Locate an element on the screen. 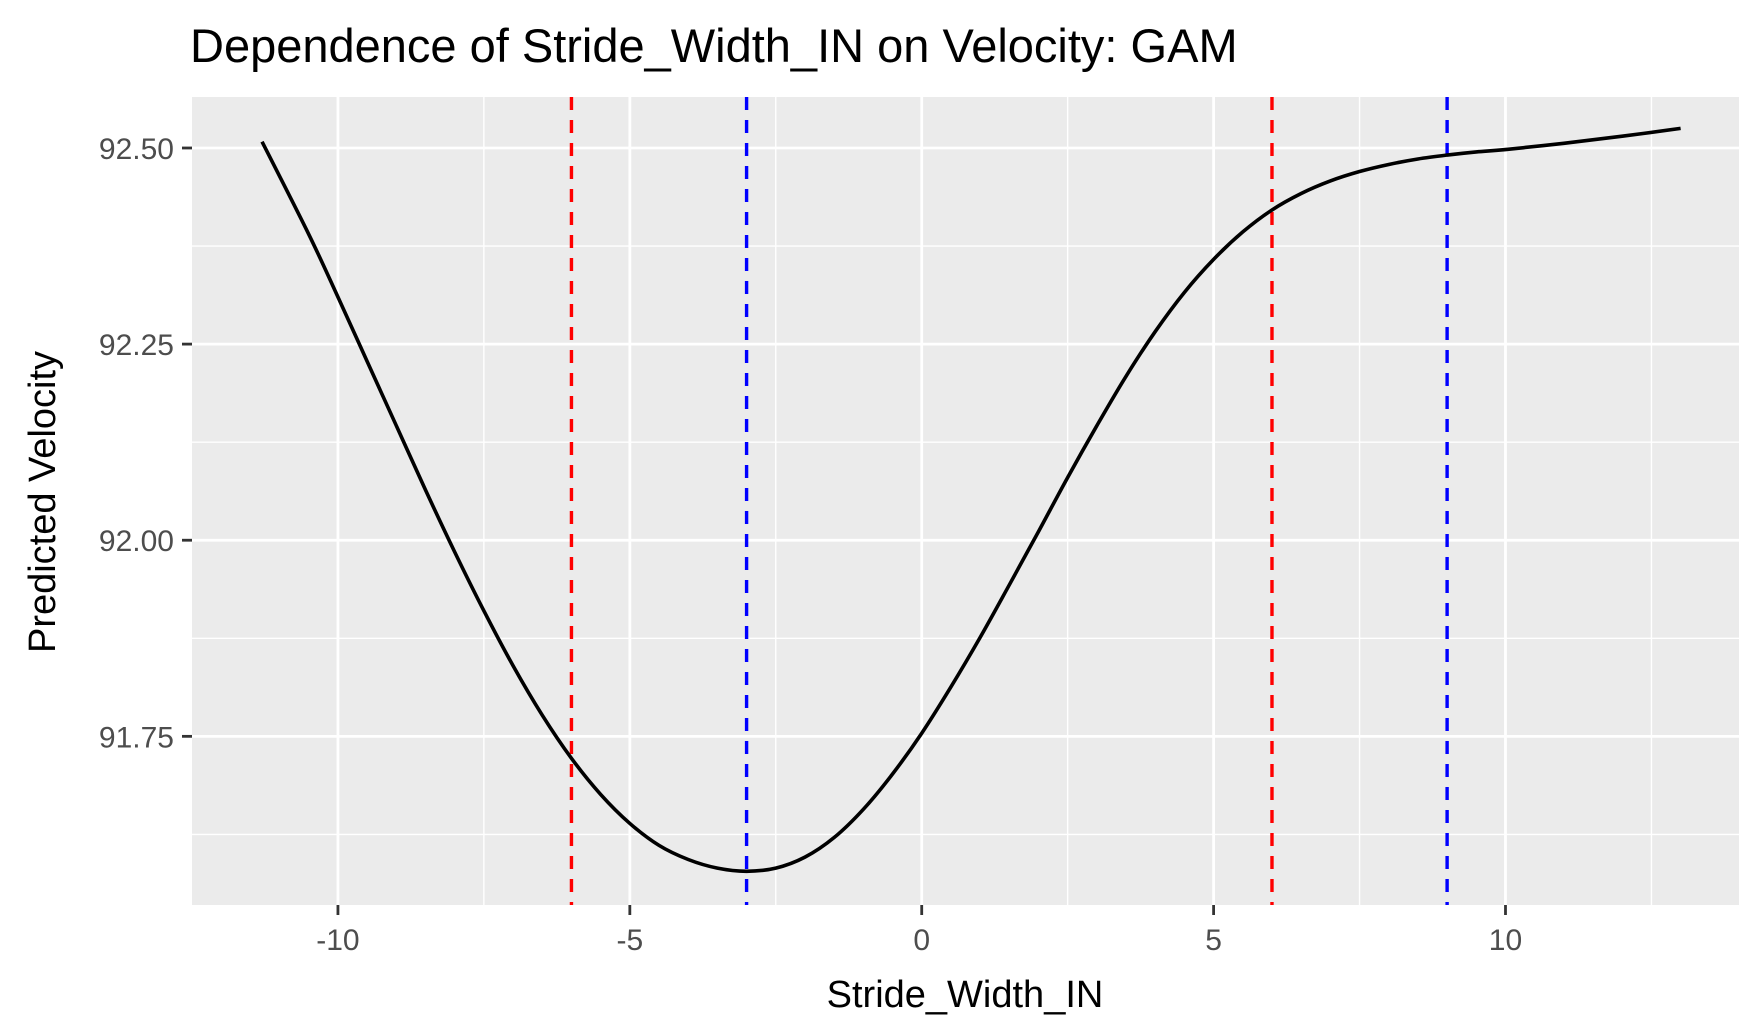 This screenshot has height=1032, width=1762. y-tick-label: 92.50 is located at coordinates (136, 149).